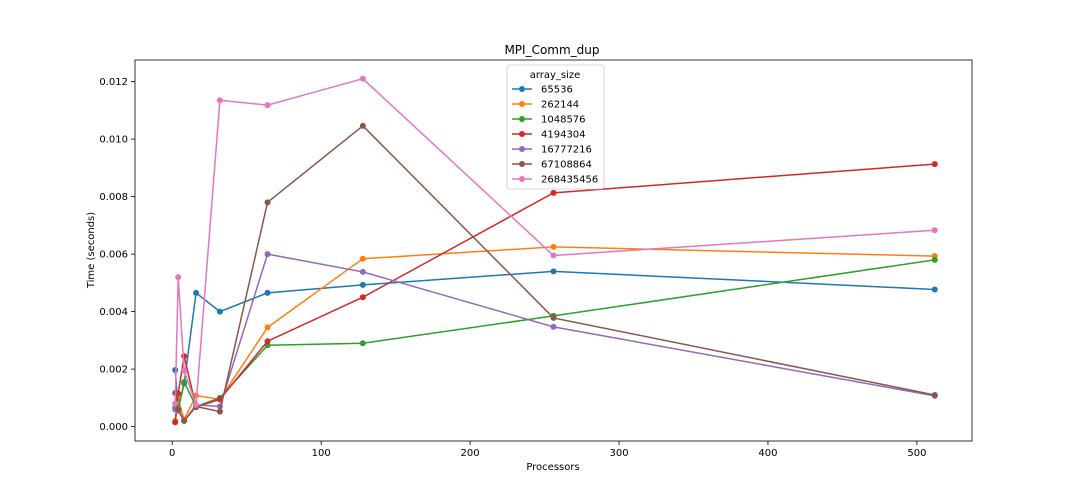  I want to click on x-tick-label: 500, so click(916, 453).